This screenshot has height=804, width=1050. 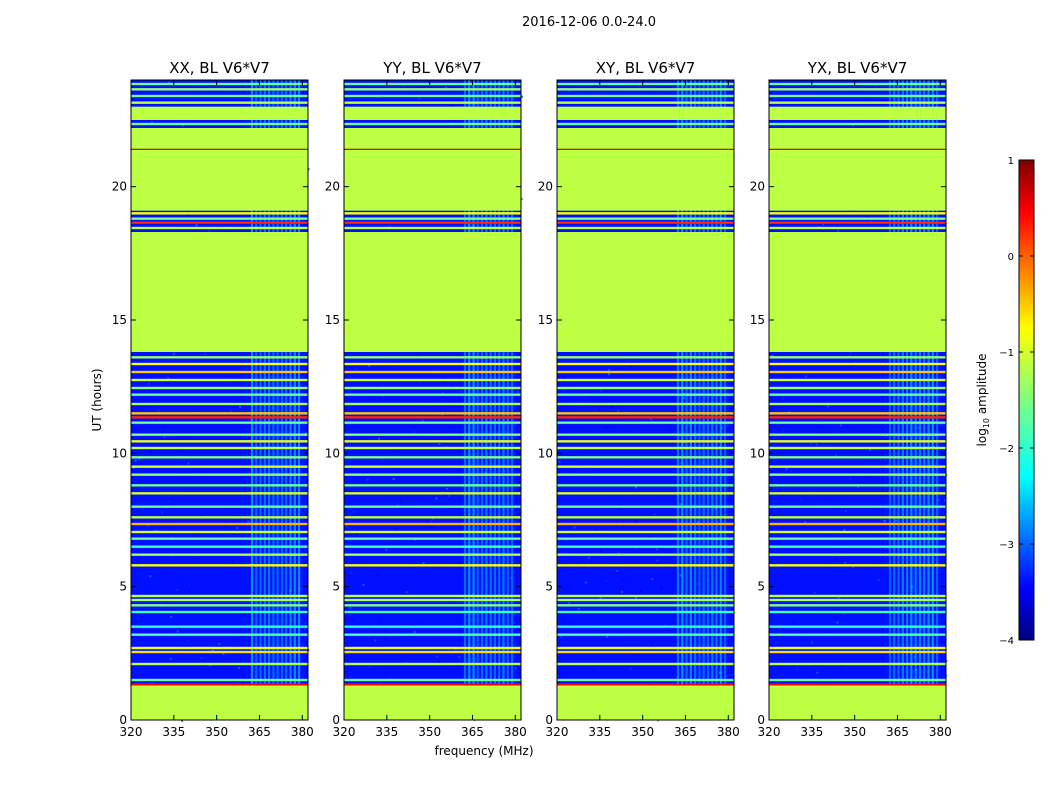 What do you see at coordinates (599, 732) in the screenshot?
I see `x-tick-label: 335` at bounding box center [599, 732].